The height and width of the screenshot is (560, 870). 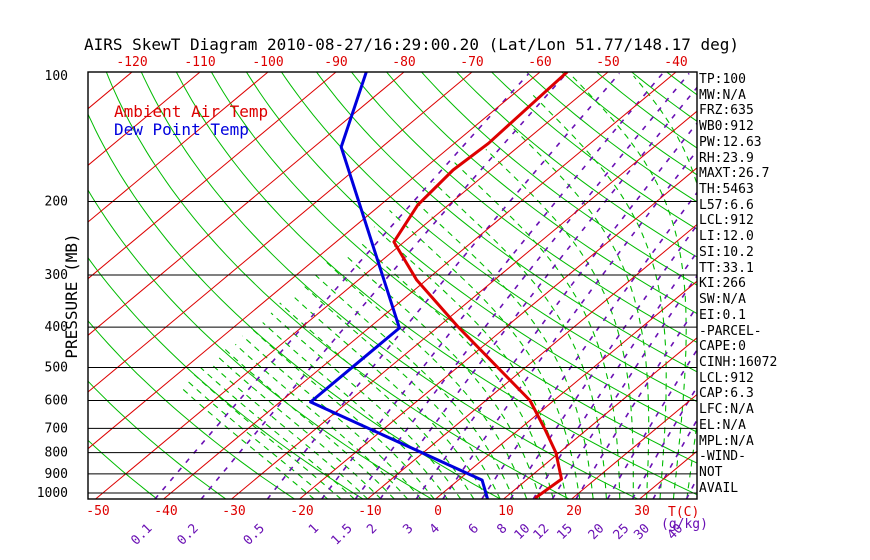 What do you see at coordinates (726, 441) in the screenshot?
I see `readout-line: MPL:N/A` at bounding box center [726, 441].